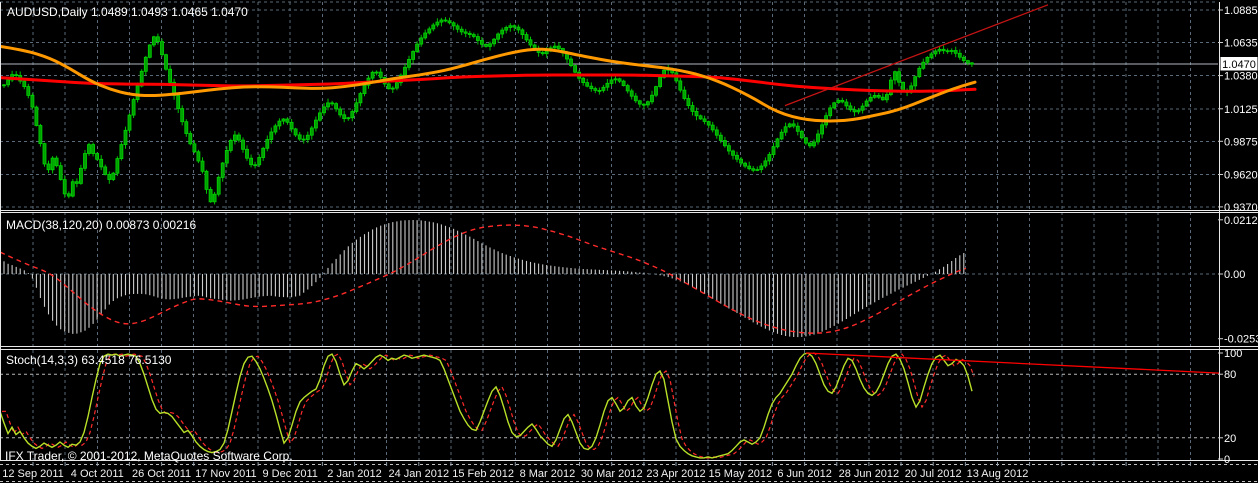 The height and width of the screenshot is (483, 1258). I want to click on stoch-axis-label: 0, so click(1227, 460).